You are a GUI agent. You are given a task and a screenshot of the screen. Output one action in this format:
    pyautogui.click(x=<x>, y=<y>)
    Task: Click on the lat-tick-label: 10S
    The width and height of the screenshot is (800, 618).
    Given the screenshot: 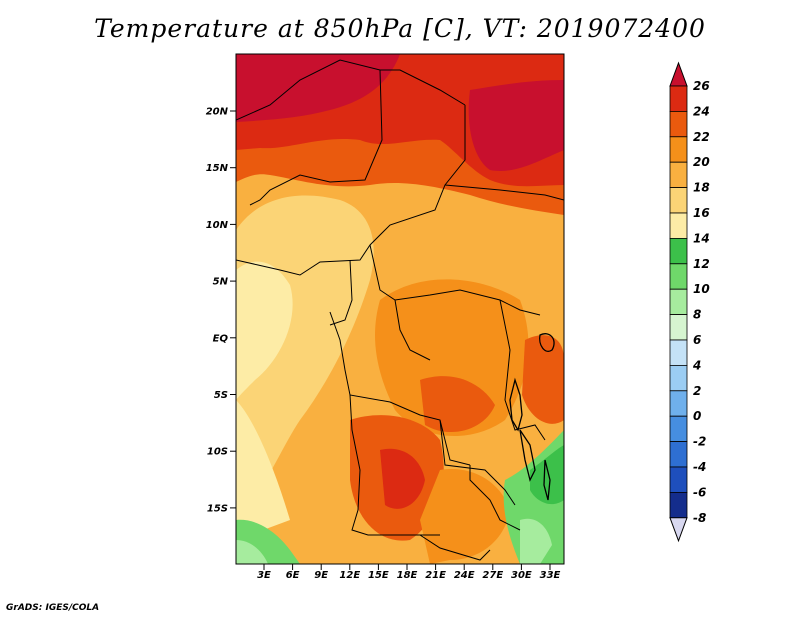 What is the action you would take?
    pyautogui.click(x=217, y=452)
    